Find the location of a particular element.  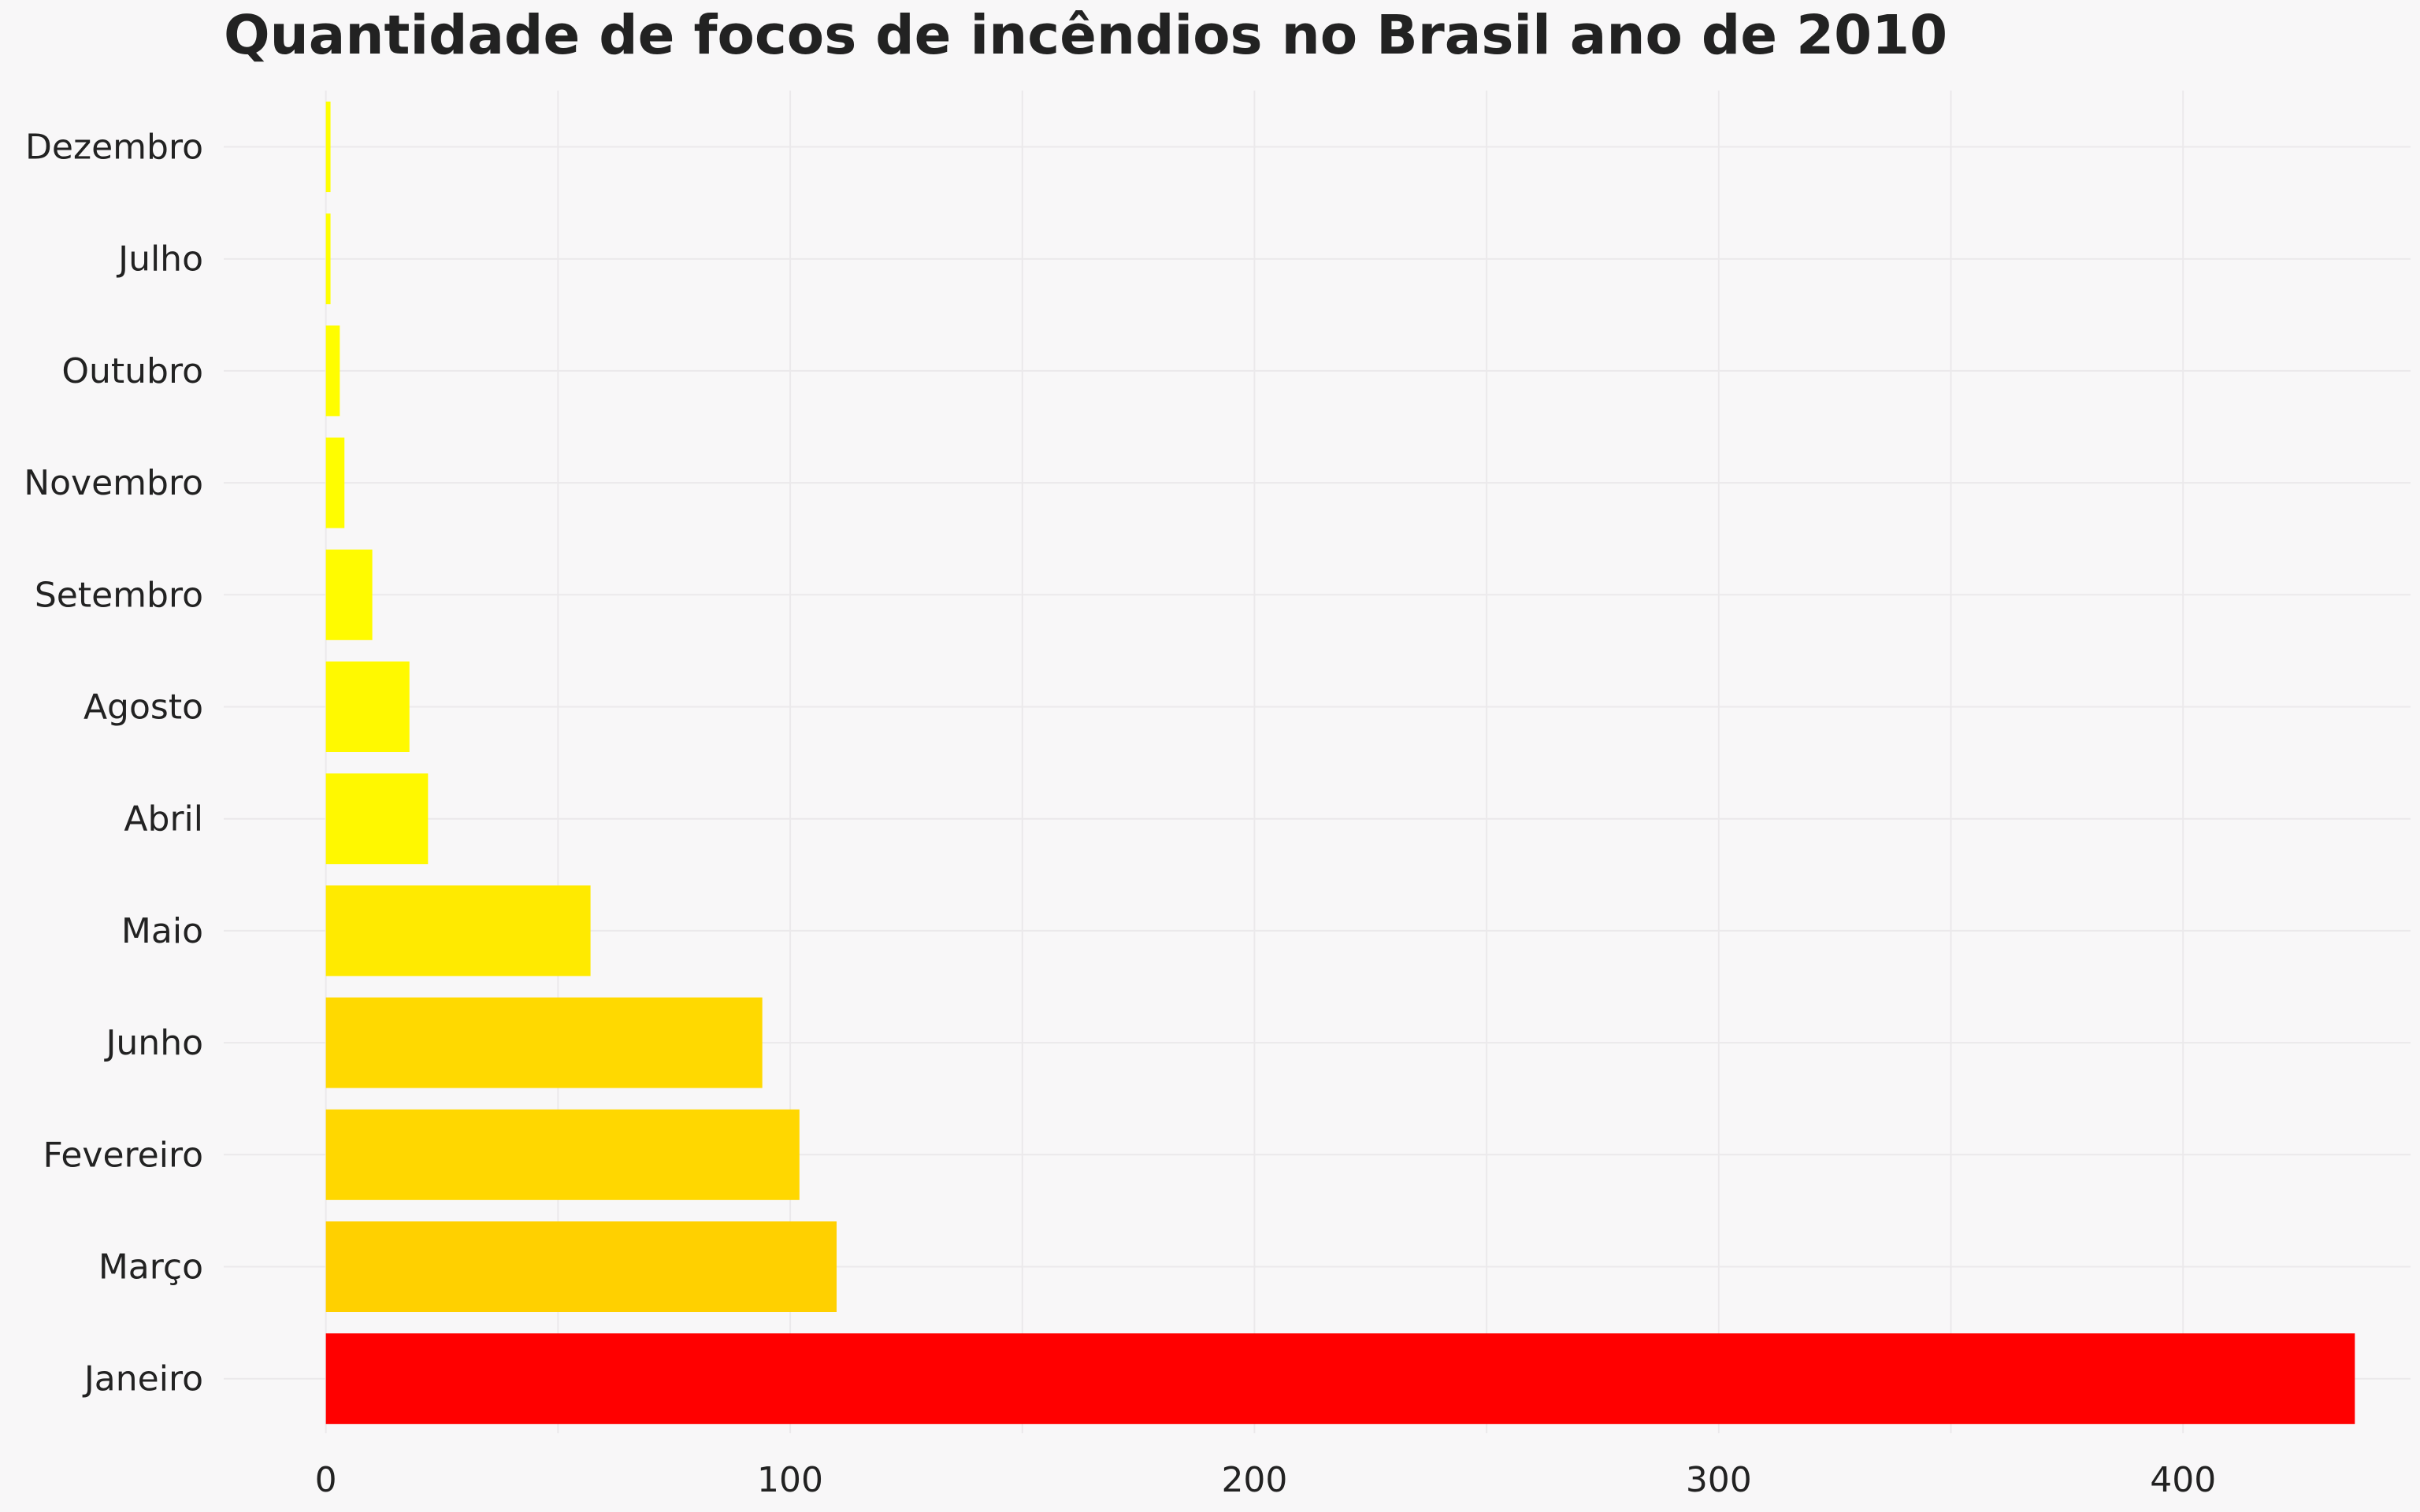

bar-abril is located at coordinates (377, 819).